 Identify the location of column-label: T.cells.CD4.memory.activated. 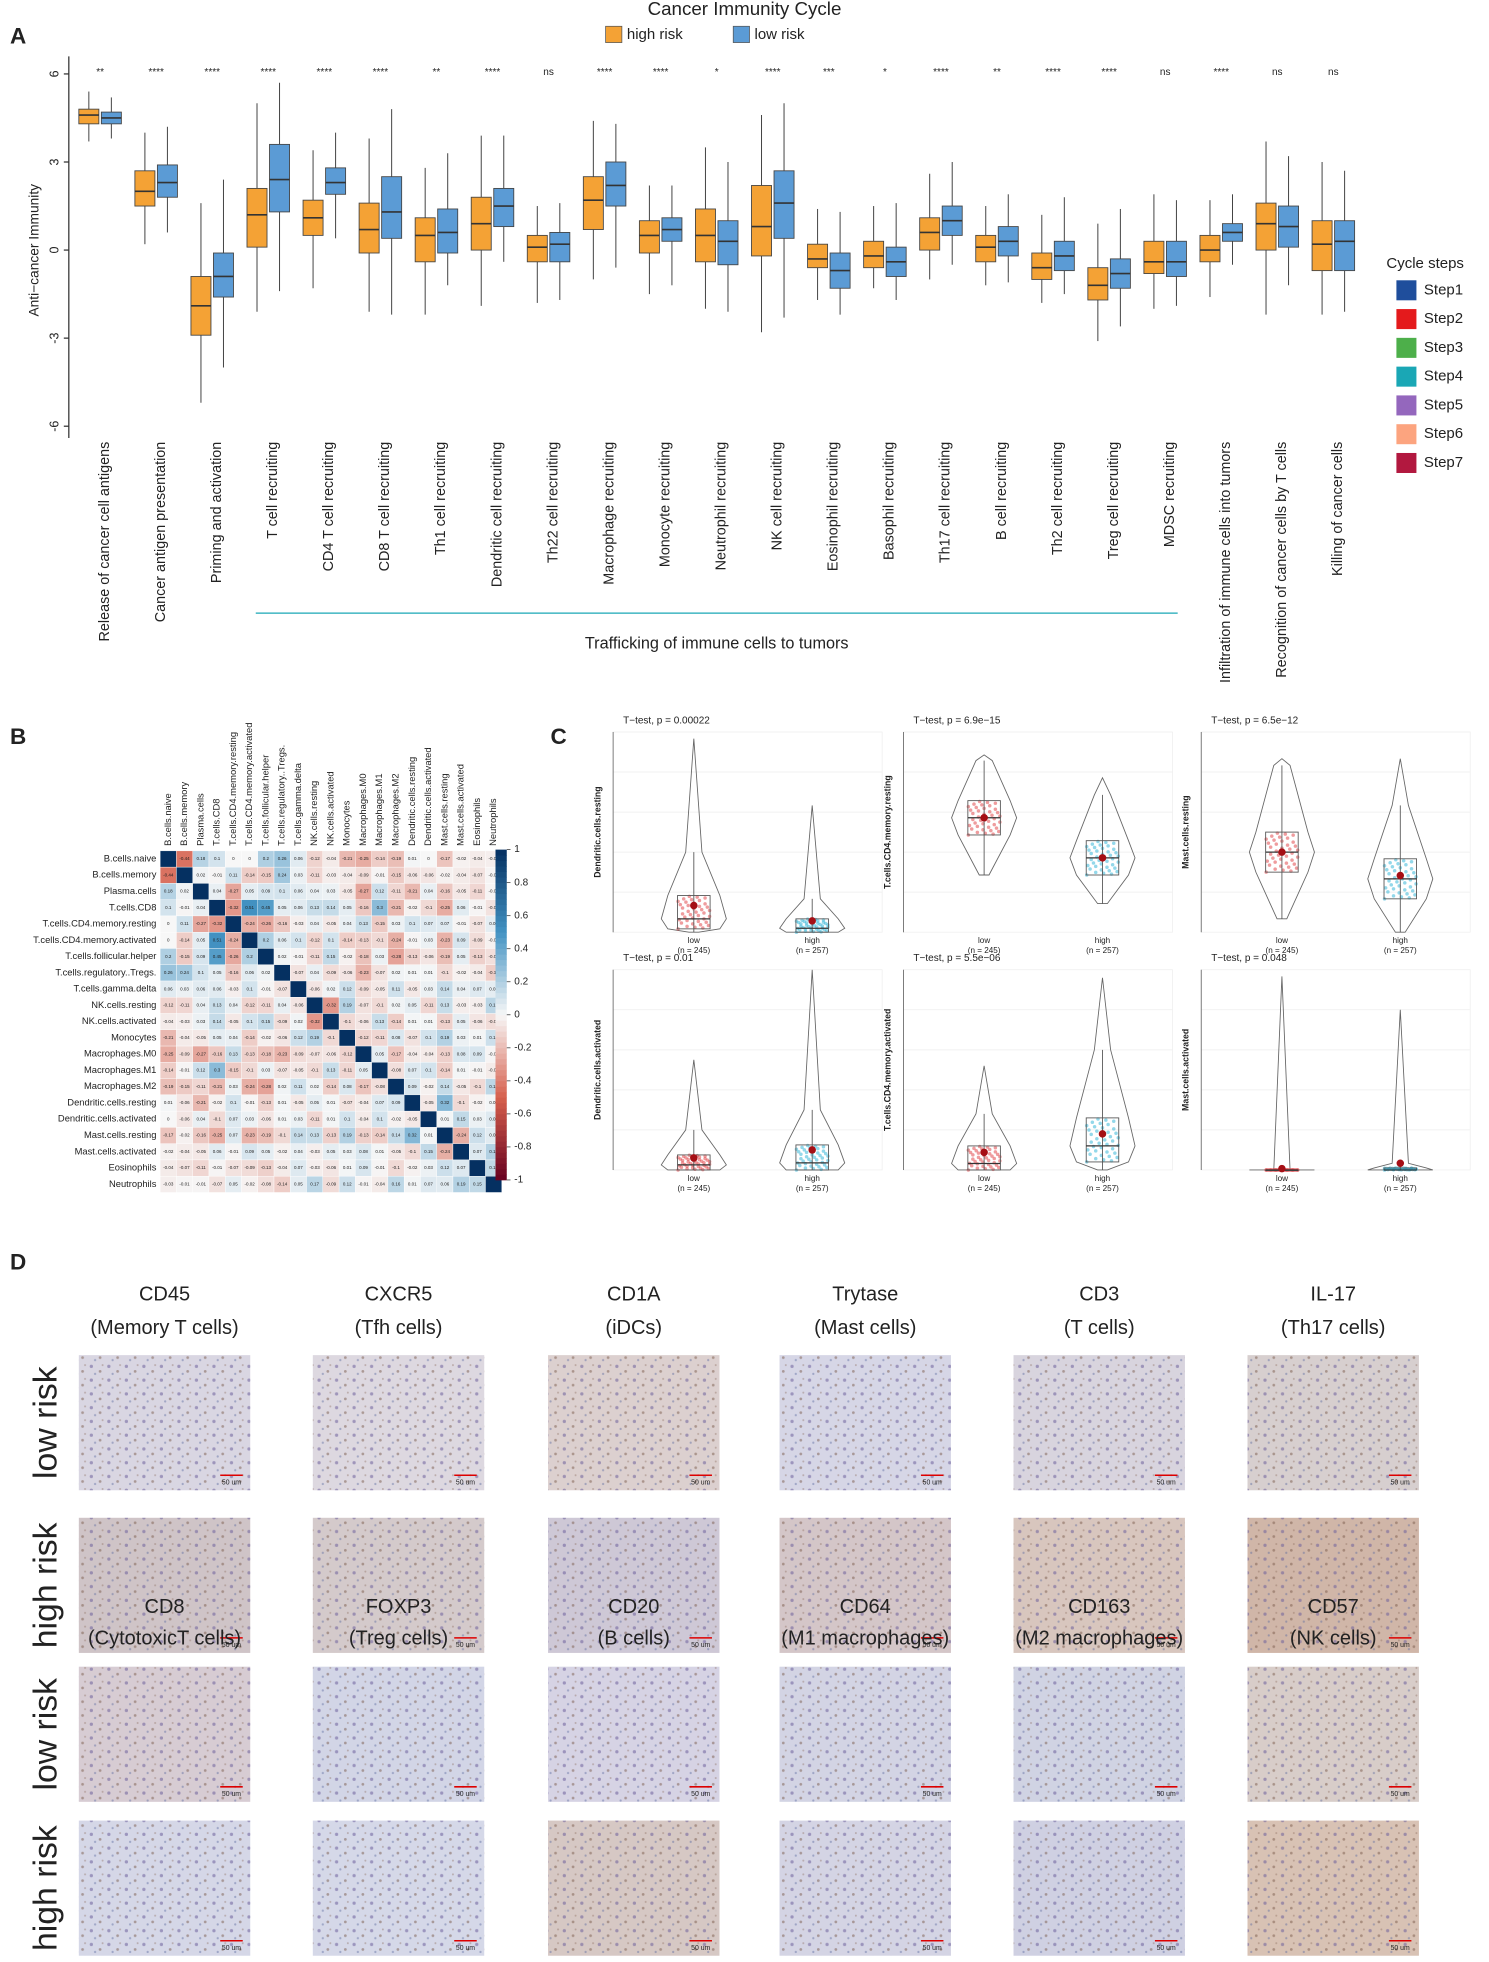
(249, 784).